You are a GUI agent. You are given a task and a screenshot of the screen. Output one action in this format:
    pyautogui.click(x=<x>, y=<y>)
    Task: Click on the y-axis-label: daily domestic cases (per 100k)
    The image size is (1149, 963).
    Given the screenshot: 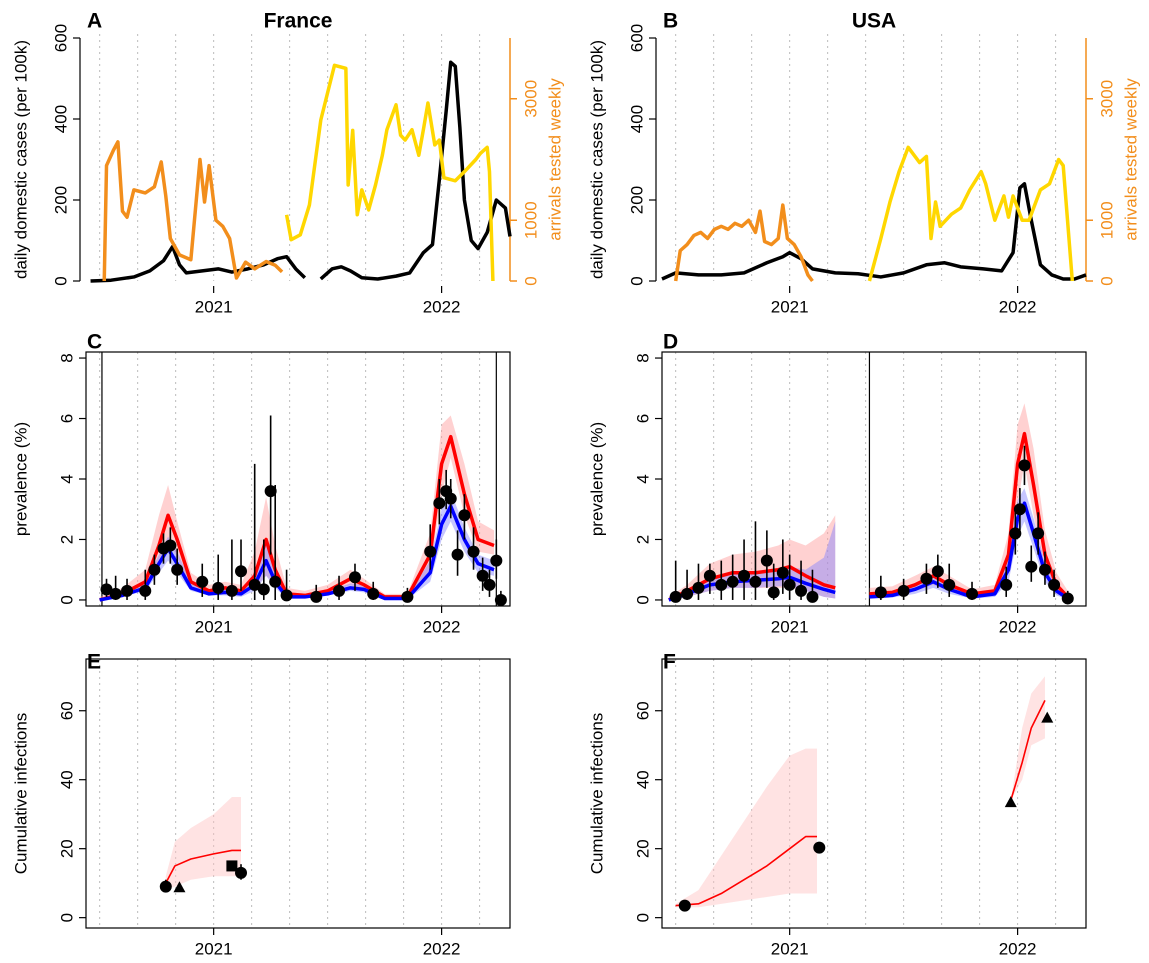 What is the action you would take?
    pyautogui.click(x=20, y=159)
    